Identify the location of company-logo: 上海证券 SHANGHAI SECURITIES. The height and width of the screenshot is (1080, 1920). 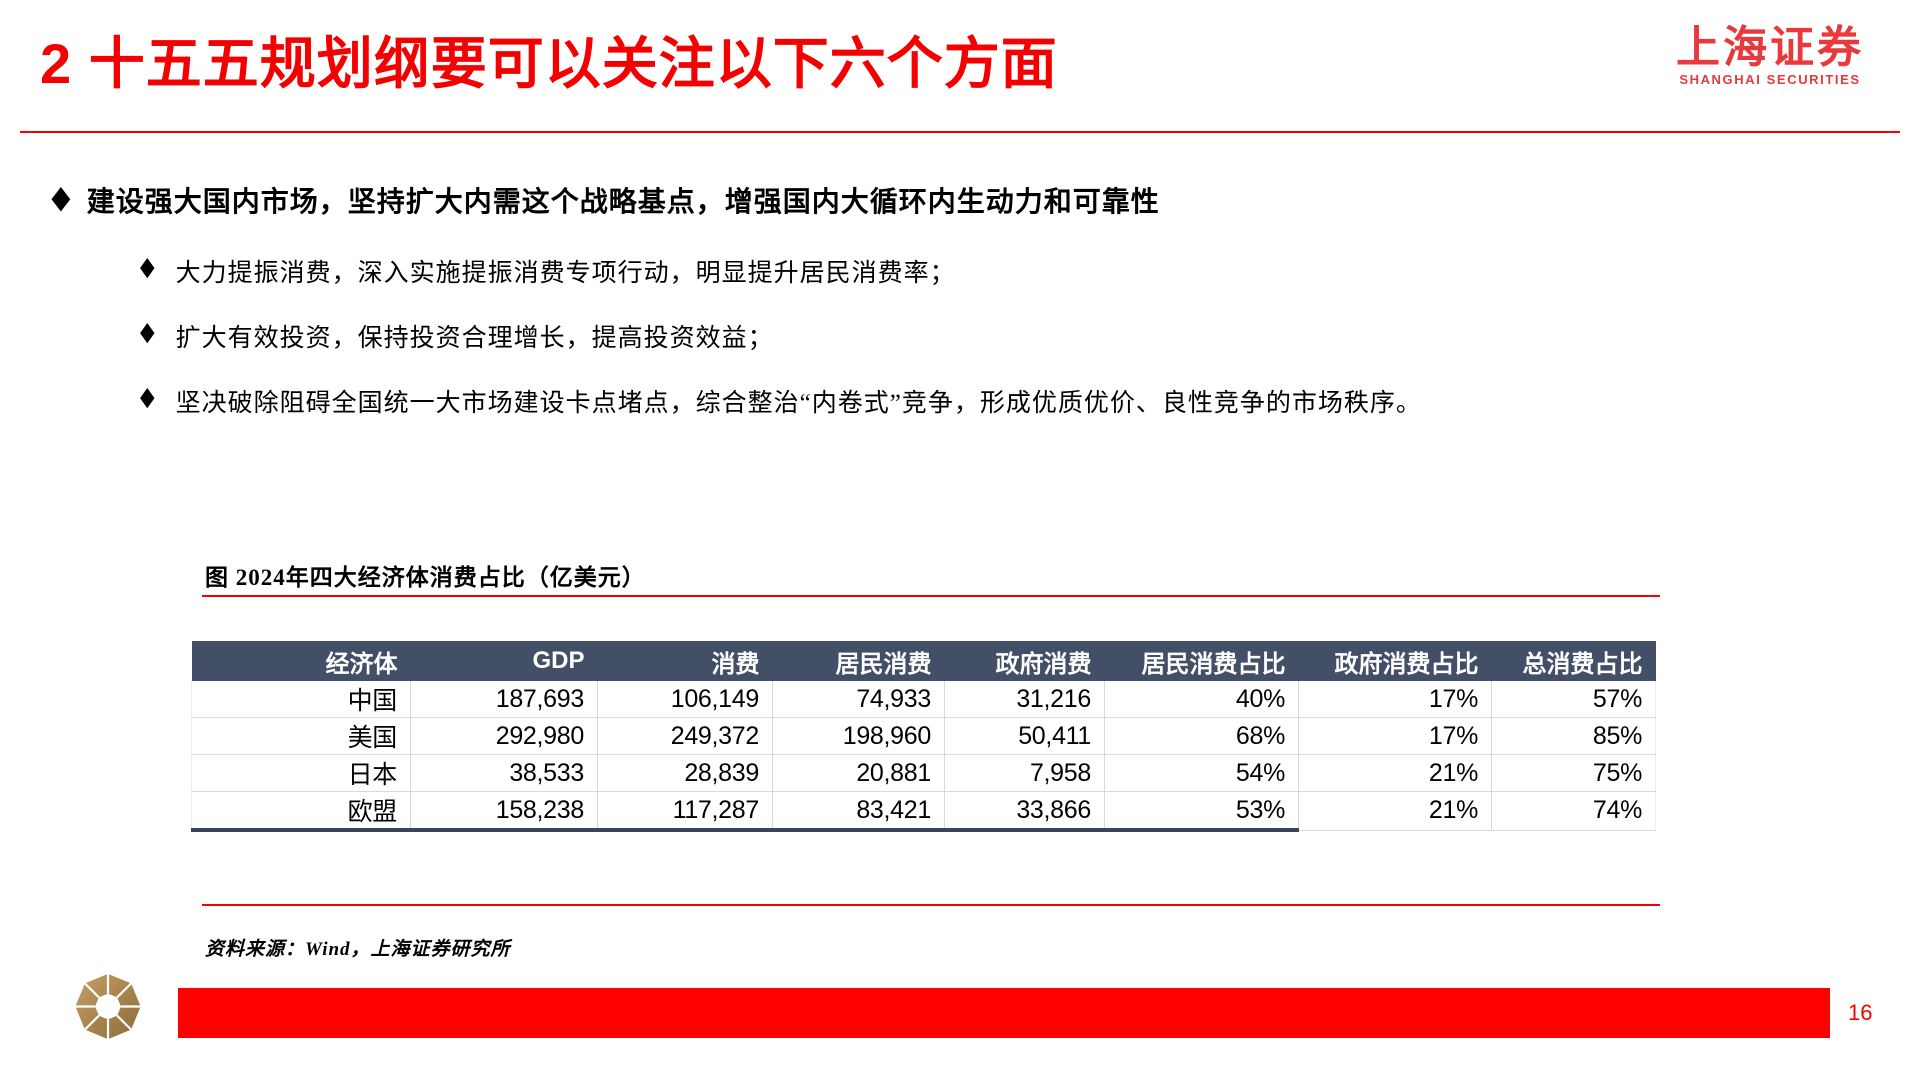
(1770, 56).